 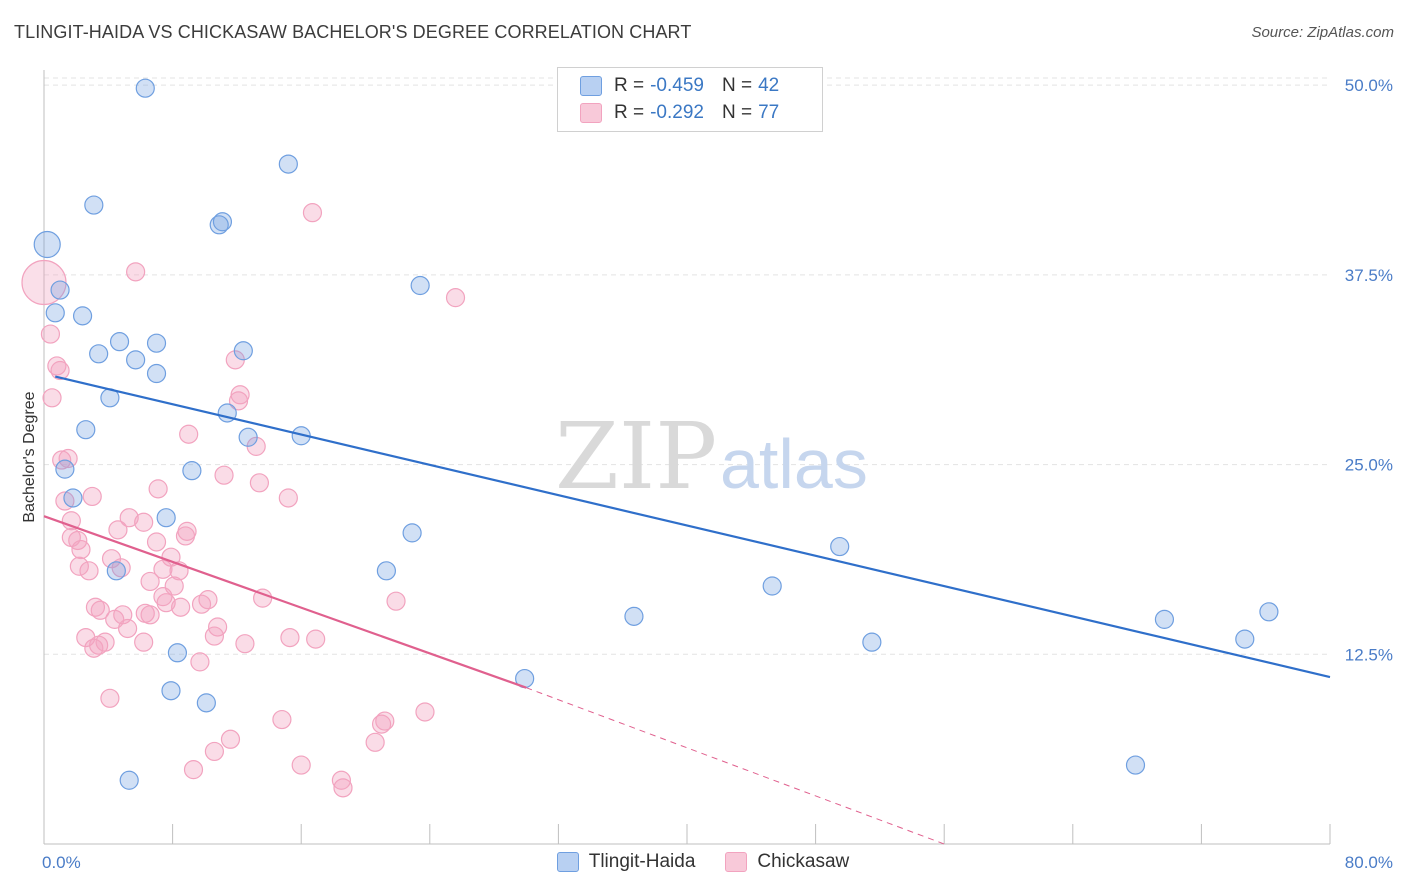 What do you see at coordinates (711, 456) in the screenshot?
I see `watermark: ZIP atlas` at bounding box center [711, 456].